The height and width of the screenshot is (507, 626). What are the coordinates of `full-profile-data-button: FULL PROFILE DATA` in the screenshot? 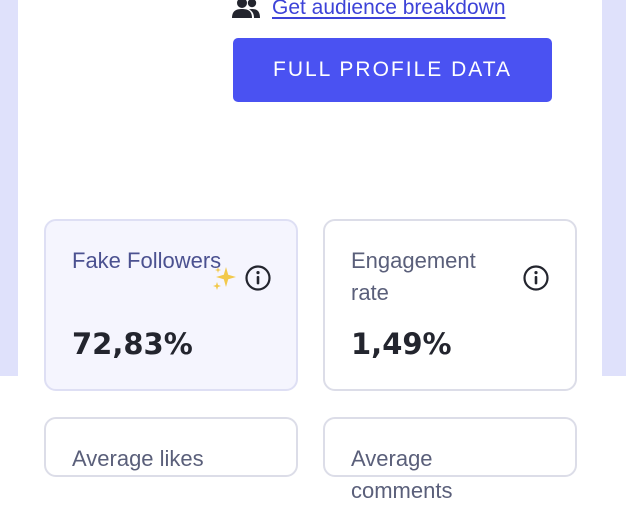 It's located at (392, 70).